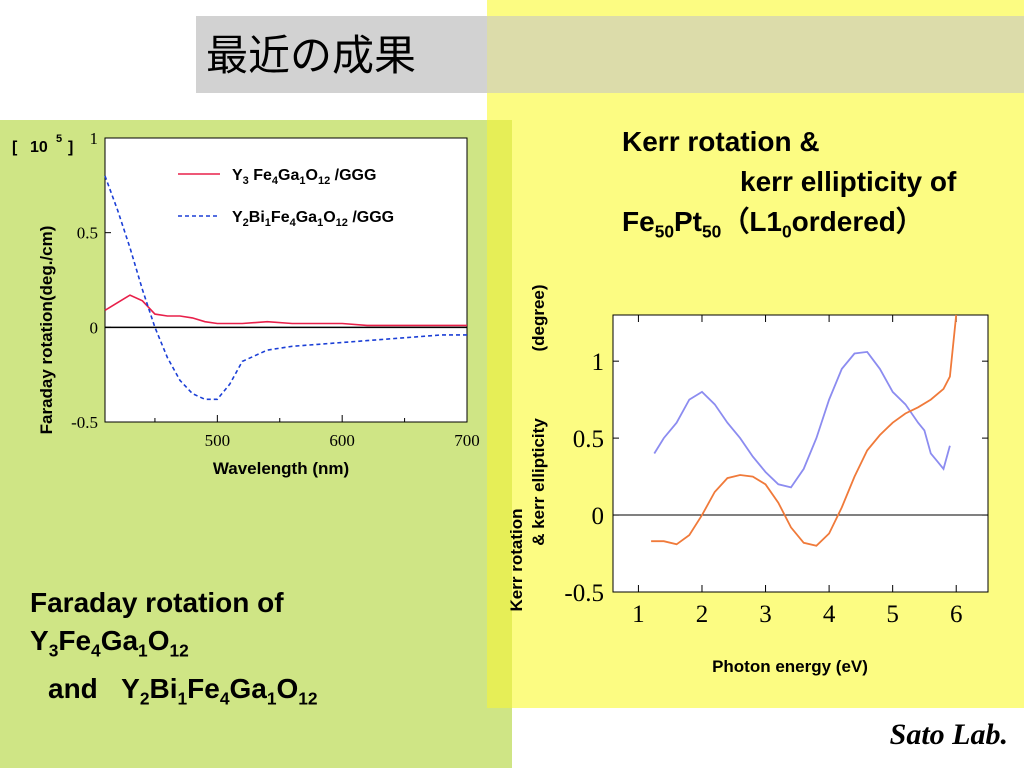  Describe the element at coordinates (158, 640) in the screenshot. I see `faraday-formula-1-part: O` at that location.